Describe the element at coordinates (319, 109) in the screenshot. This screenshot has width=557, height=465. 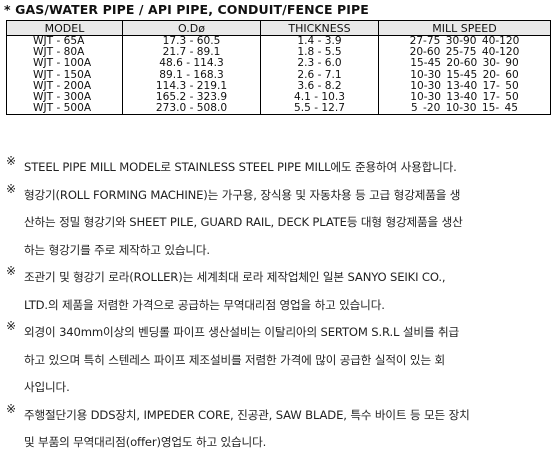
I see `thickness-cell: 5.5 - 12.7` at that location.